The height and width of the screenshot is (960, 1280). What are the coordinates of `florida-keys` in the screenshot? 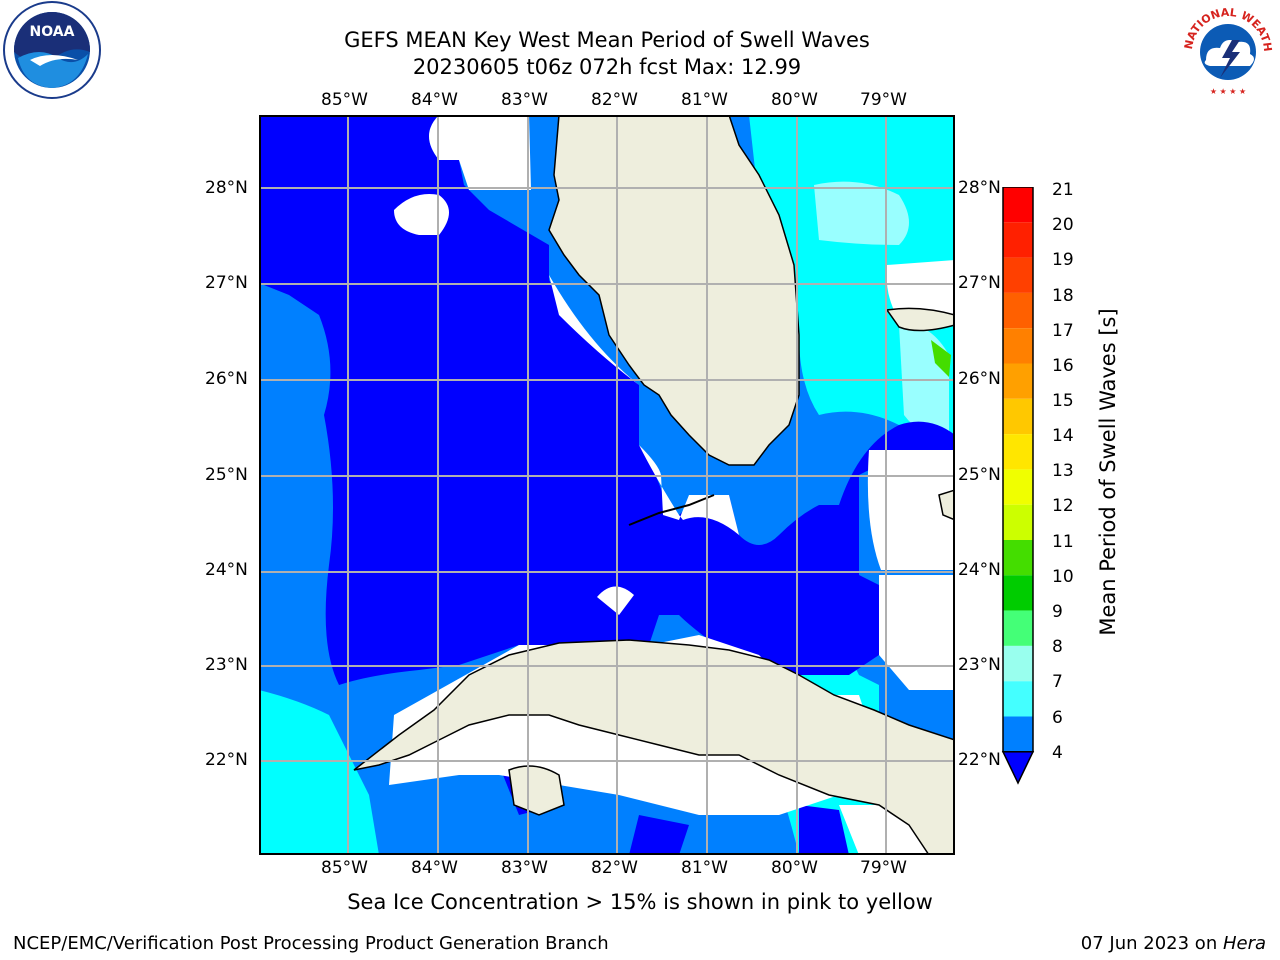 It's located at (671, 510).